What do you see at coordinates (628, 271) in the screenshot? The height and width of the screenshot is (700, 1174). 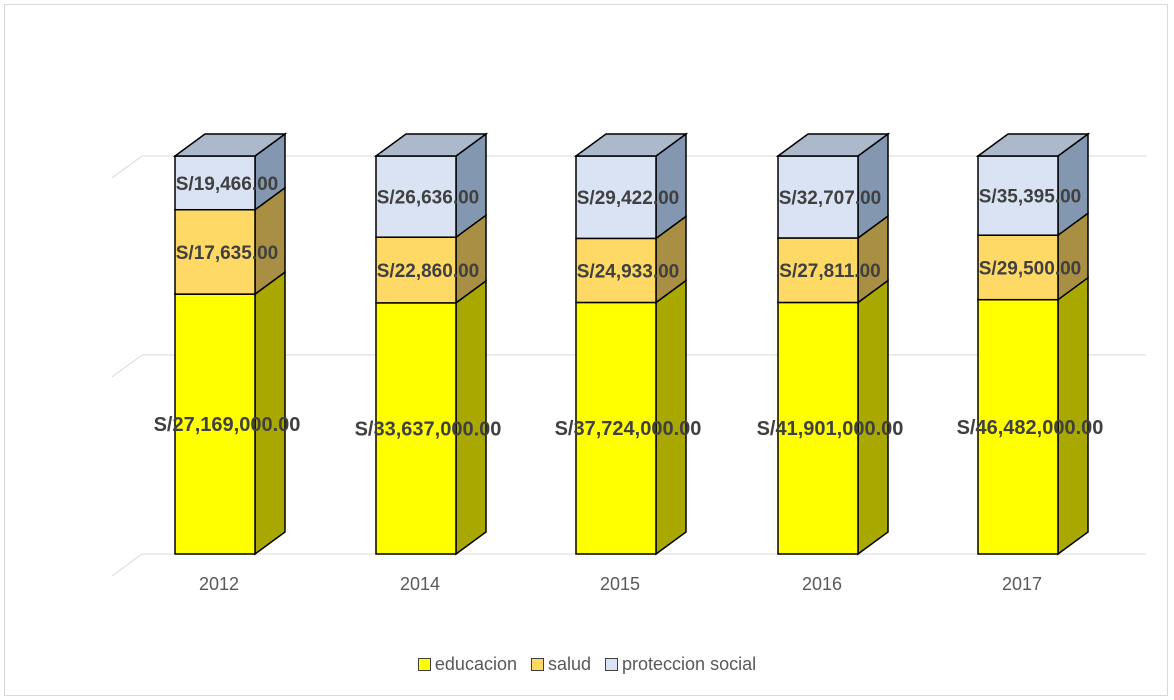 I see `data-label-salud-2015: S/24,933.00` at bounding box center [628, 271].